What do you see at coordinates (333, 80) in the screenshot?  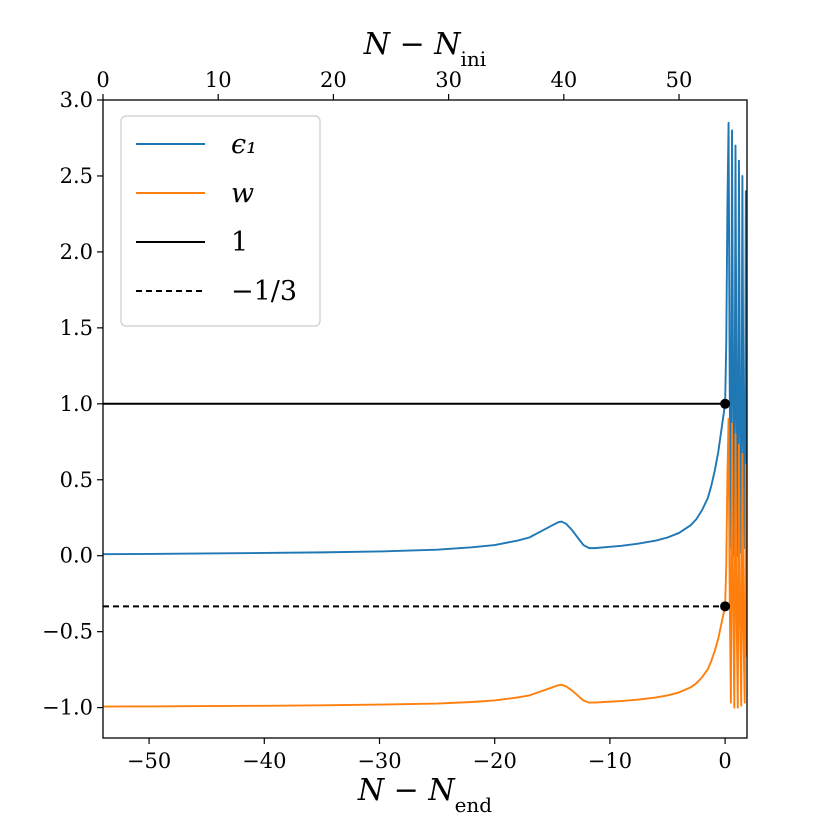 I see `top-tick-label: 20` at bounding box center [333, 80].